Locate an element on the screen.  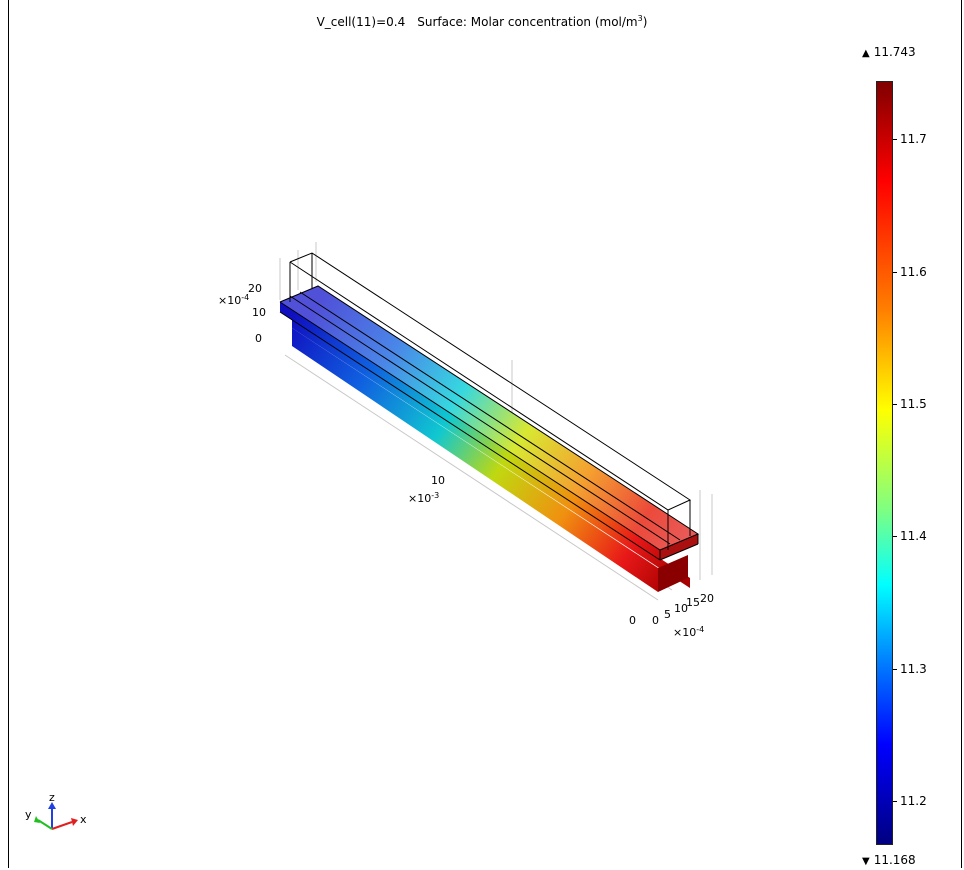
x-axis-scale: ×10⁻³ is located at coordinates (423, 498).